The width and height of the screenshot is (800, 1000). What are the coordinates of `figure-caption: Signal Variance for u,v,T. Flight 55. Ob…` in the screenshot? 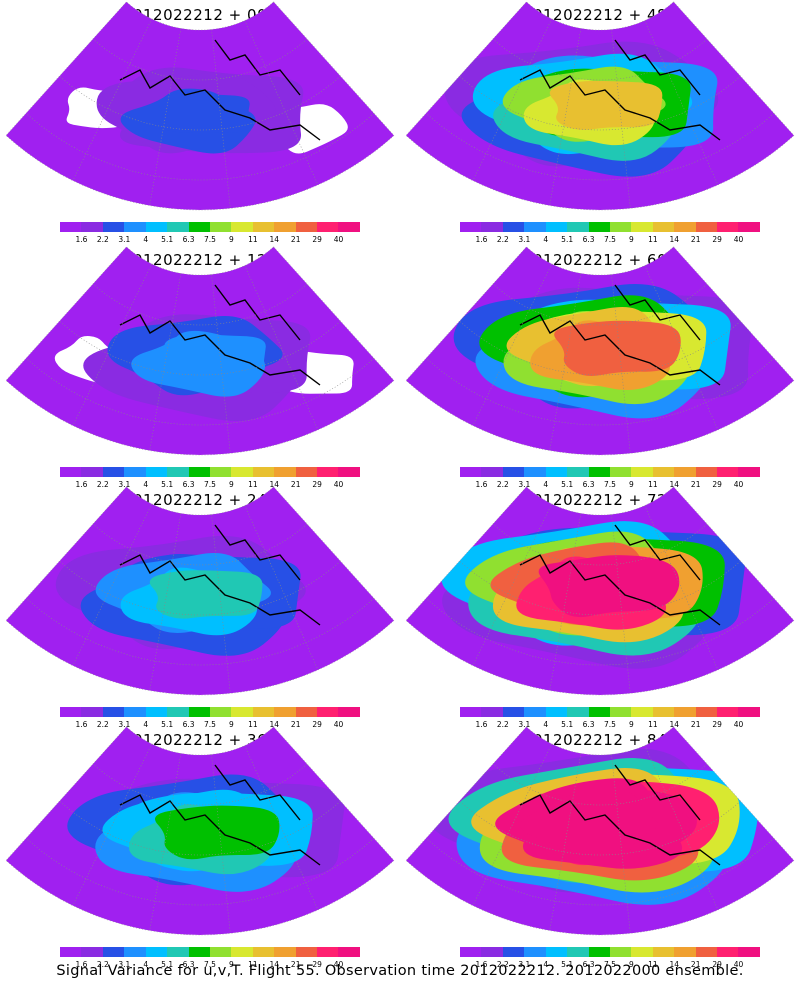 It's located at (400, 971).